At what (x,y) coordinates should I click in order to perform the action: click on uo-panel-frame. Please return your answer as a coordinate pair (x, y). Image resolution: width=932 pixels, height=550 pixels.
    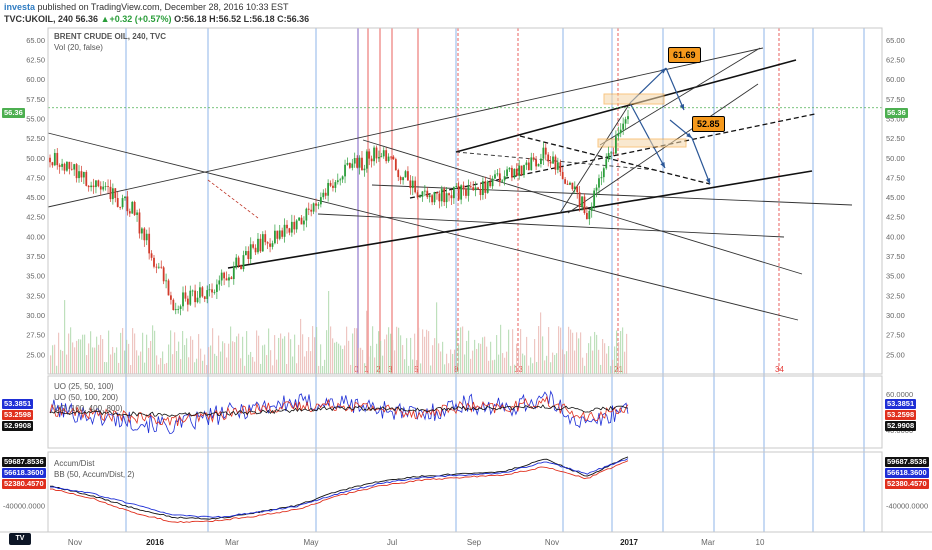
    Looking at the image, I should click on (465, 412).